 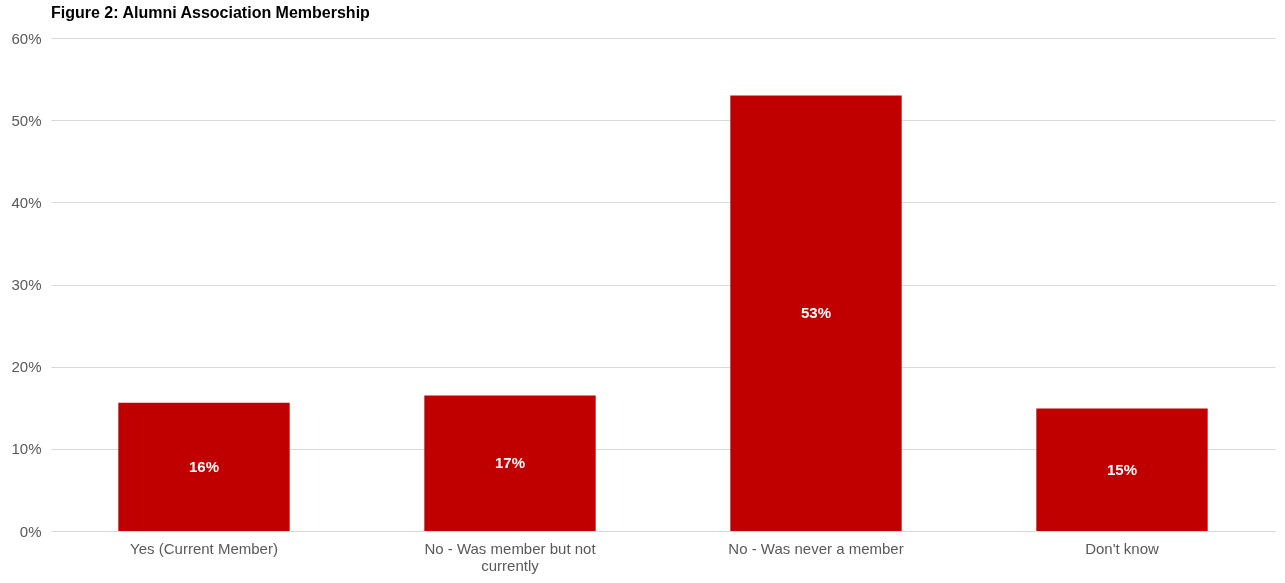 I want to click on data-label: 15%, so click(x=1122, y=469).